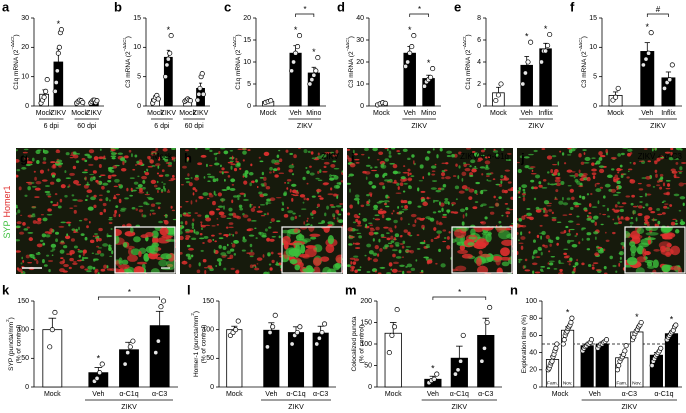  Describe the element at coordinates (234, 394) in the screenshot. I see `category-label: Mock` at that location.